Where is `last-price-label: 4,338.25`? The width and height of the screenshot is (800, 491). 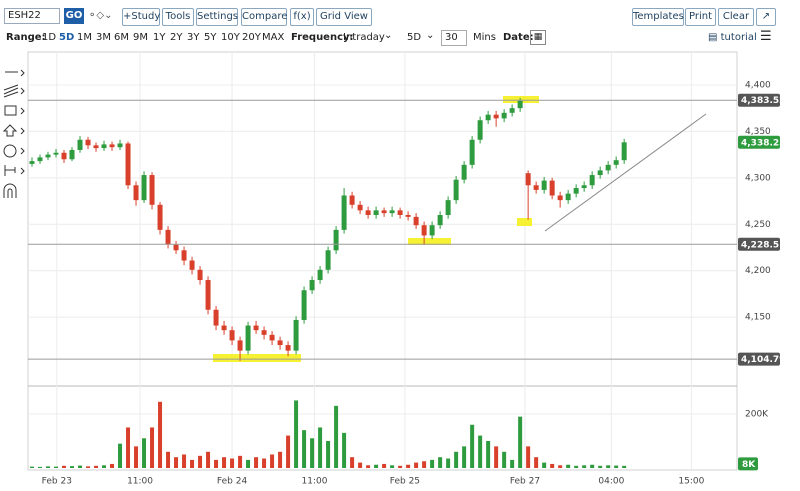
last-price-label: 4,338.25 is located at coordinates (763, 143).